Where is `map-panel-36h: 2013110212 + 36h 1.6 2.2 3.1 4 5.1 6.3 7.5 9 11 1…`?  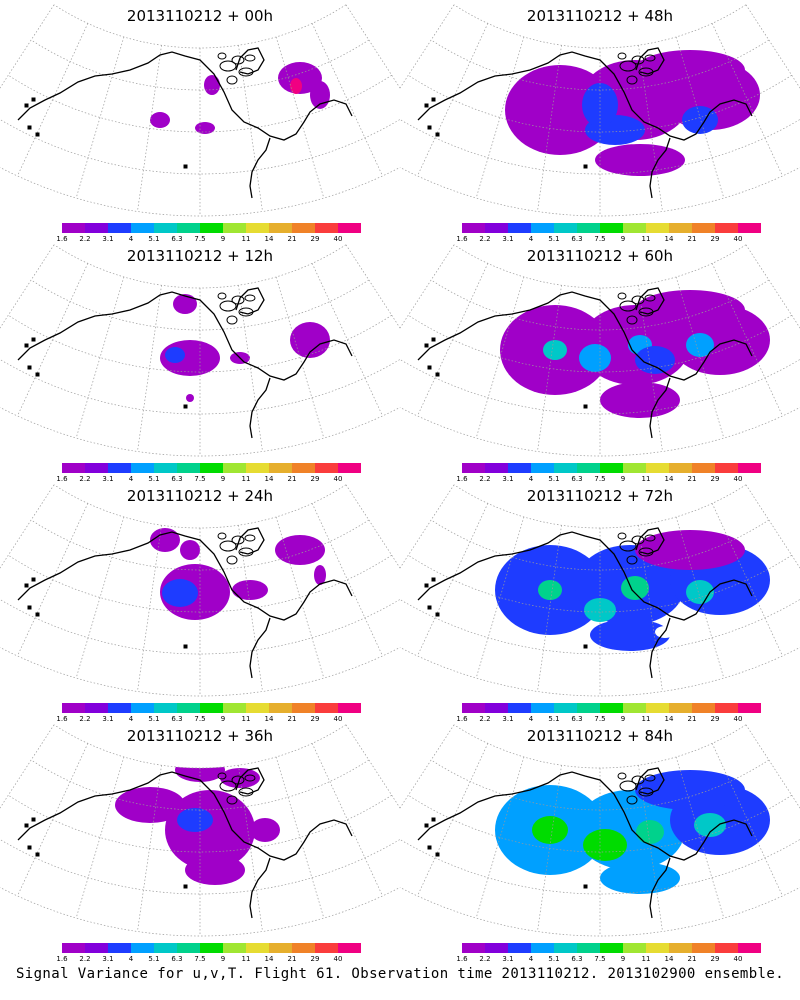
map-panel-36h: 2013110212 + 36h 1.6 2.2 3.1 4 5.1 6.3 7.5 9 11 1… is located at coordinates (200, 841).